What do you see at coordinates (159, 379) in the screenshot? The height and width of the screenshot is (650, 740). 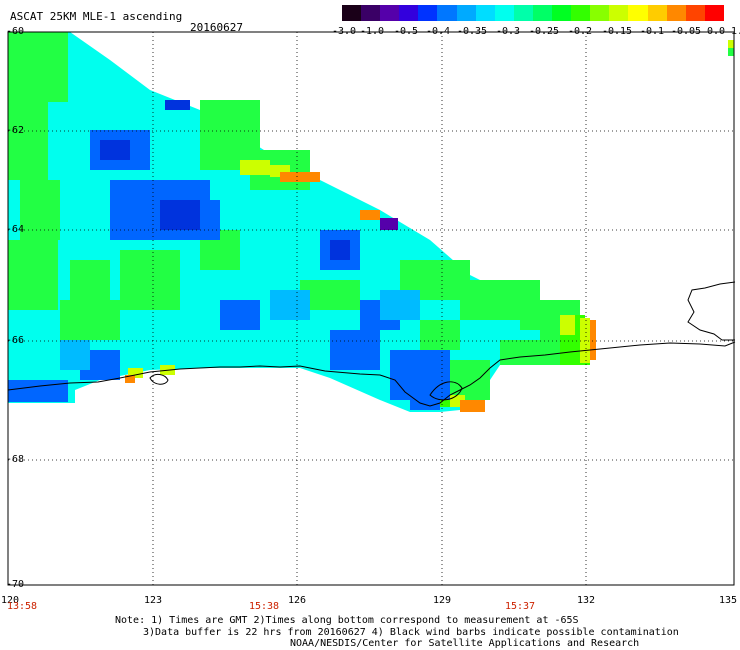 I see `coastline-island` at bounding box center [159, 379].